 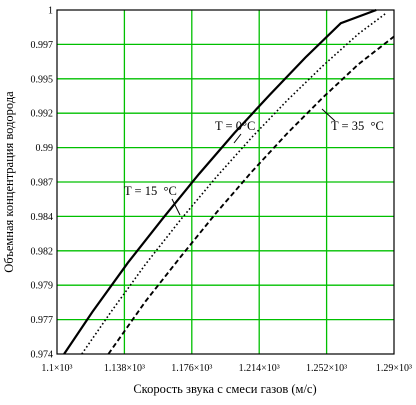 What do you see at coordinates (45, 148) in the screenshot?
I see `y-tick-label: 0.99` at bounding box center [45, 148].